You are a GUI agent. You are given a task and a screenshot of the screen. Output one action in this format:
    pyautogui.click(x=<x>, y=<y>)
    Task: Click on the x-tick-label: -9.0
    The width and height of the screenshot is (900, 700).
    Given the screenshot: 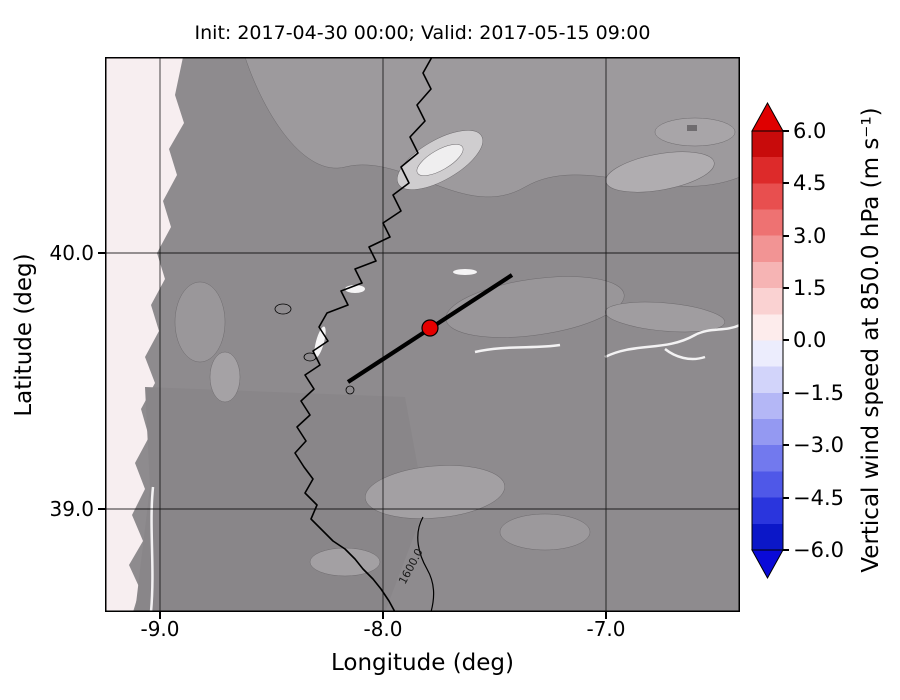 What is the action you would take?
    pyautogui.click(x=160, y=629)
    